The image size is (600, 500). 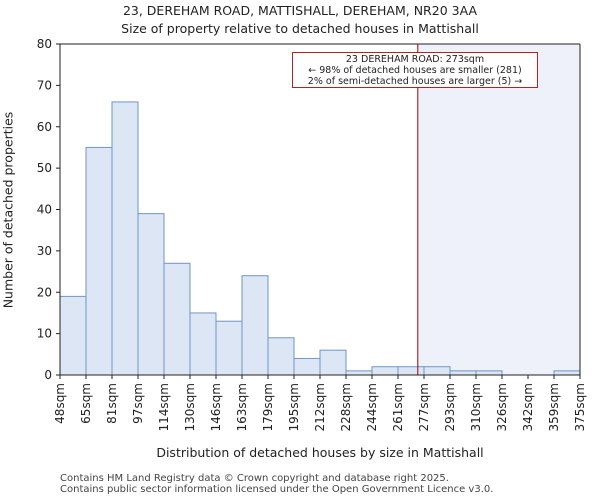 I want to click on y-tick-label: 70, so click(x=44, y=85).